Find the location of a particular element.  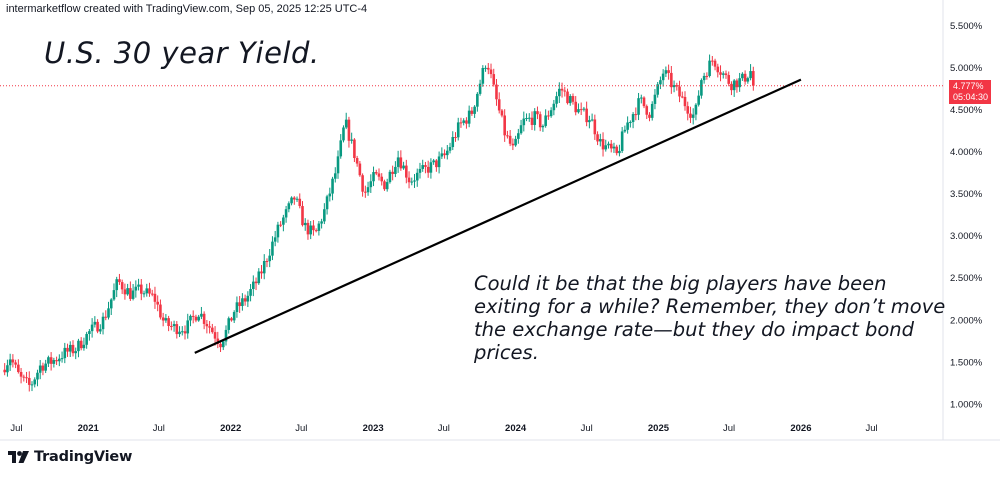

bar-countdown: 05:04:30 is located at coordinates (971, 96).